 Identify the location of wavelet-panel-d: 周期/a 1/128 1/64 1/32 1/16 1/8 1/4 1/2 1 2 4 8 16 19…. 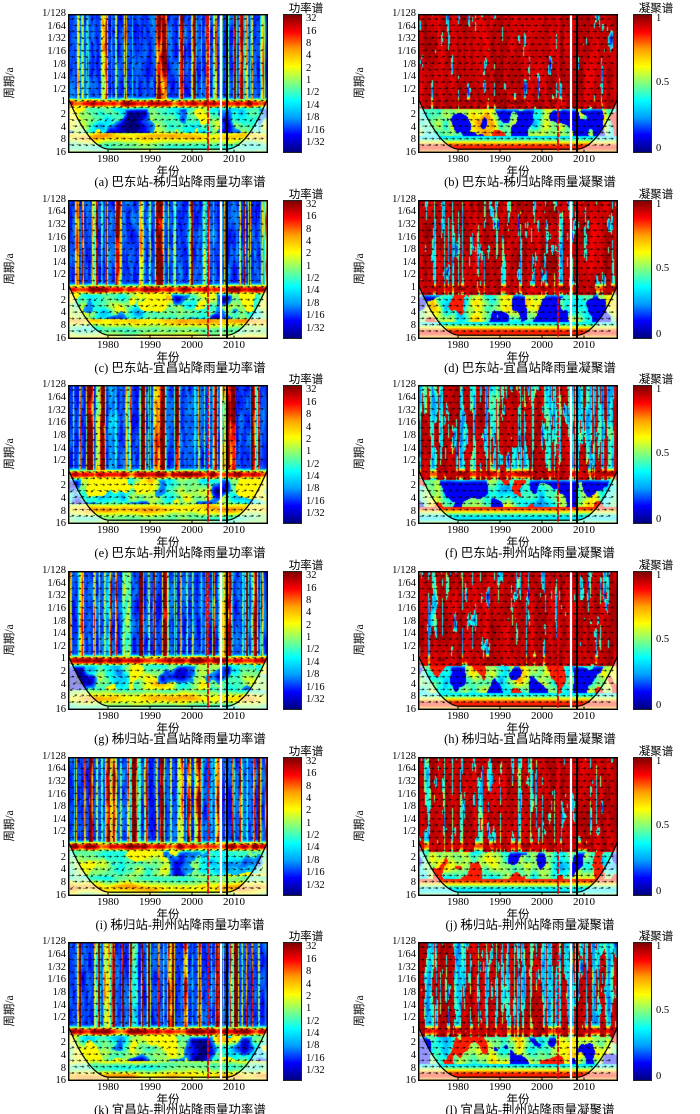
(525, 280).